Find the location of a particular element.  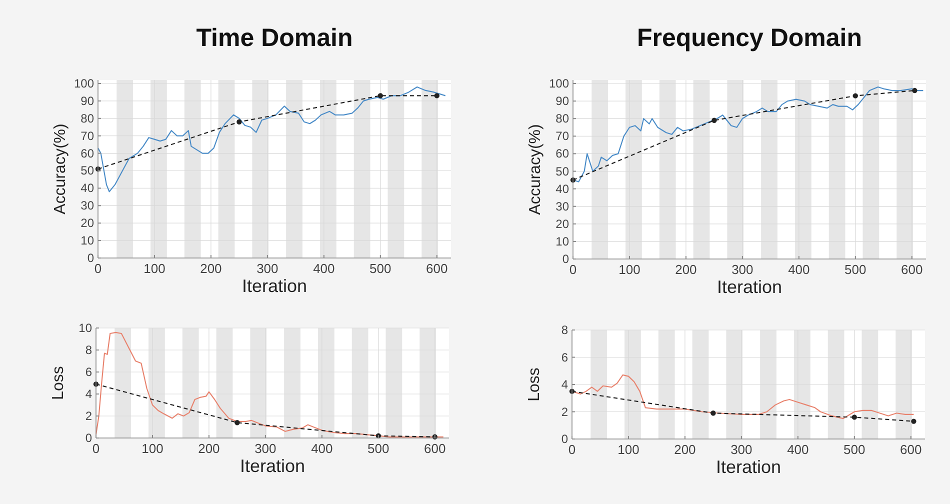

line-series is located at coordinates (271, 139).